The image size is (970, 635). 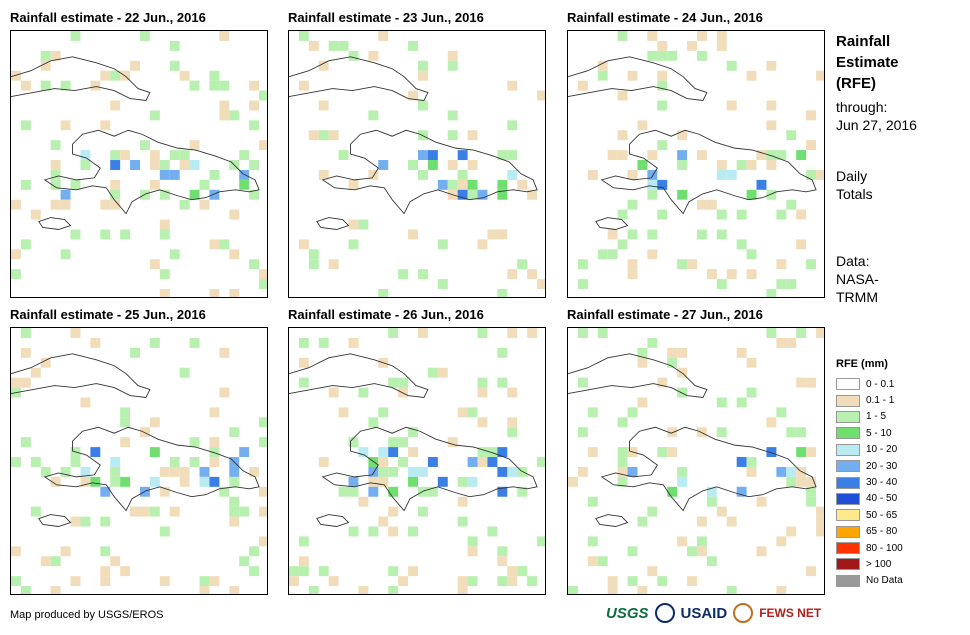 I want to click on fews-net-logo: FEWS NET, so click(x=790, y=613).